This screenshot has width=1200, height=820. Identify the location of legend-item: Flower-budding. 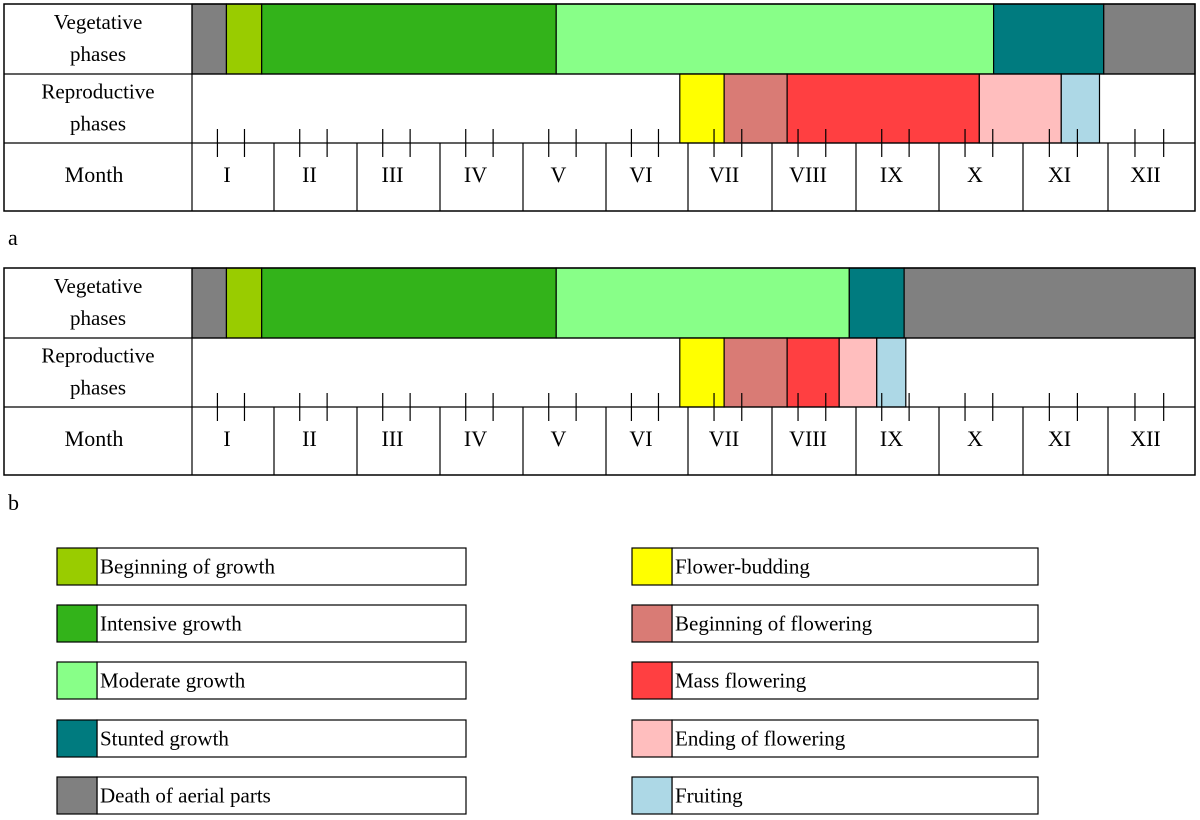
(835, 566).